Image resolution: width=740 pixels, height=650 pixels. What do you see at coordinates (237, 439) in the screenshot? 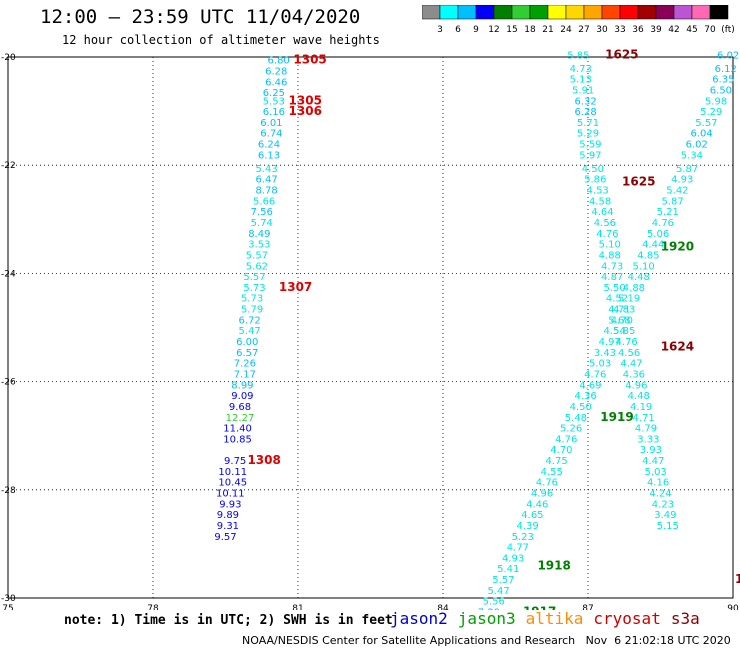
I see `swh-value: 10.85` at bounding box center [237, 439].